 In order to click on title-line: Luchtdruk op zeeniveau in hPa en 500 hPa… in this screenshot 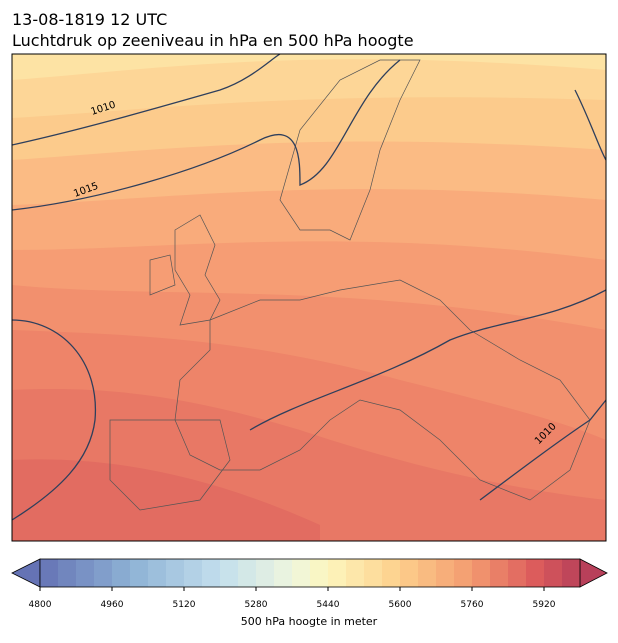, I will do `click(213, 40)`.